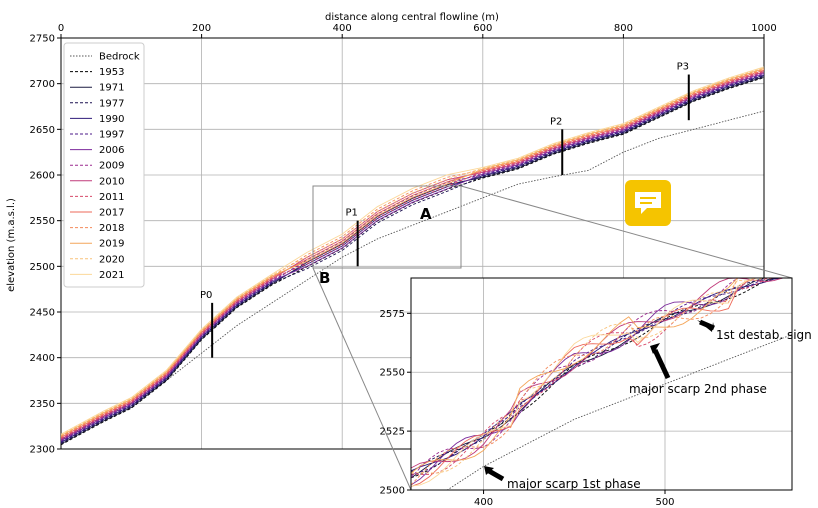 The height and width of the screenshot is (508, 818). What do you see at coordinates (626, 232) in the screenshot?
I see `zoom-connector-right` at bounding box center [626, 232].